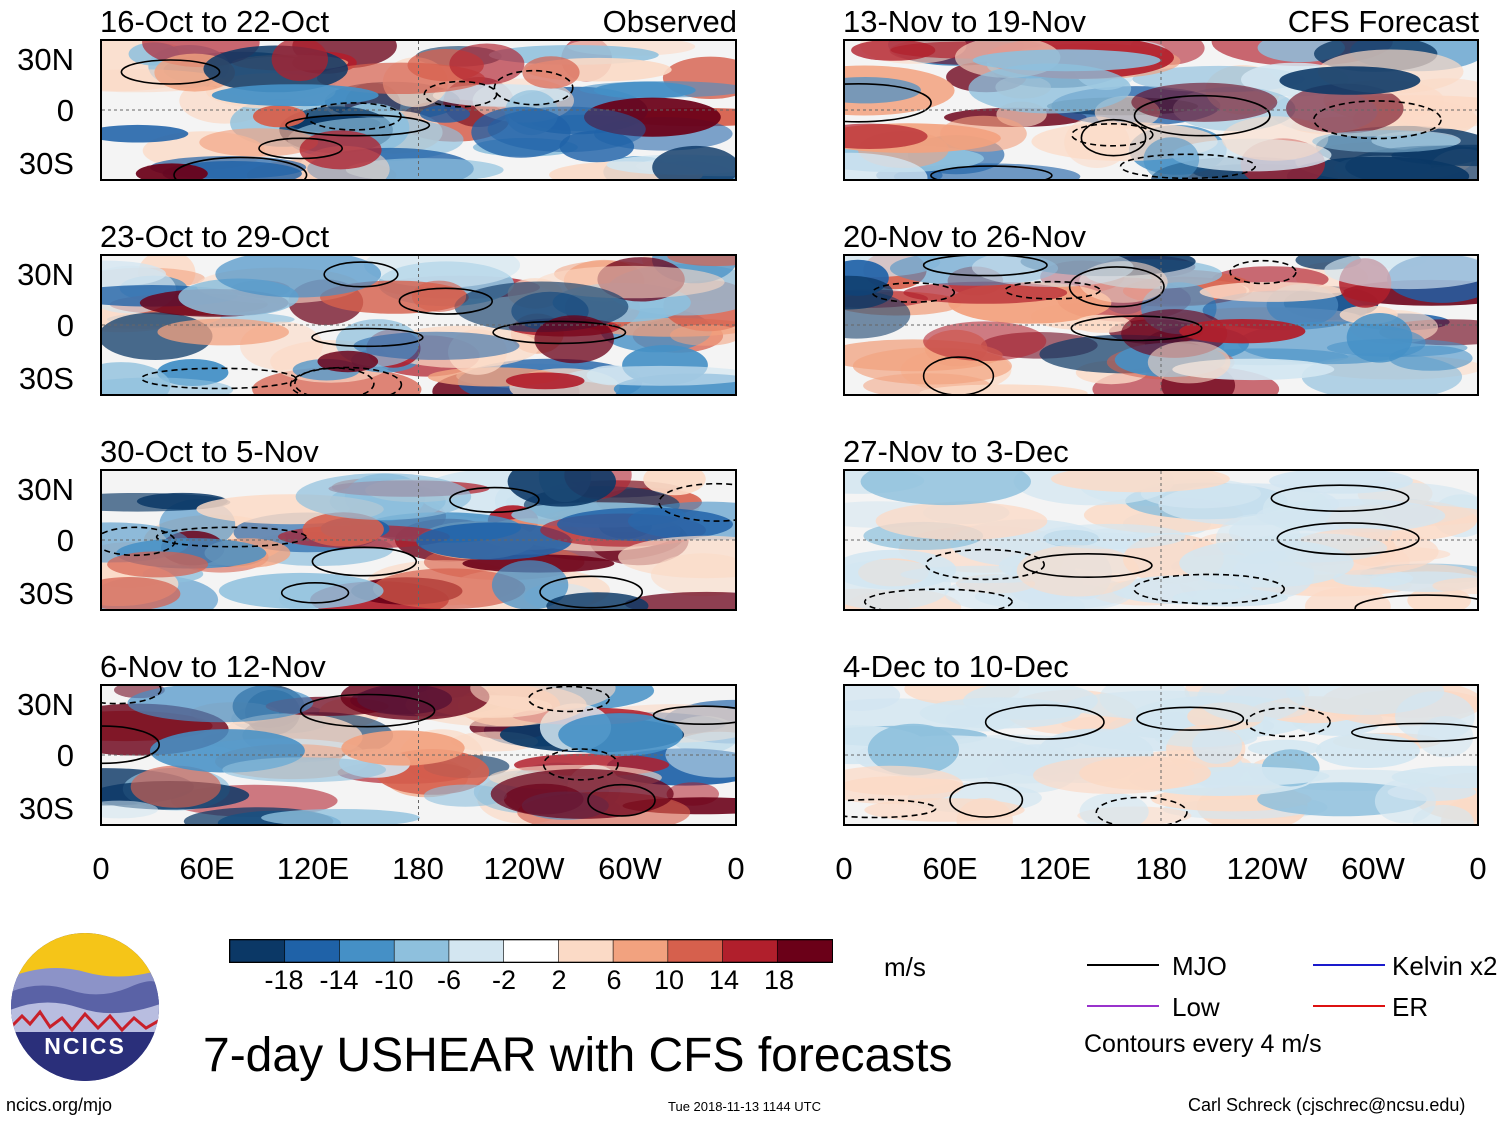 The image size is (1510, 1121). I want to click on legend-mjo-line, so click(1123, 965).